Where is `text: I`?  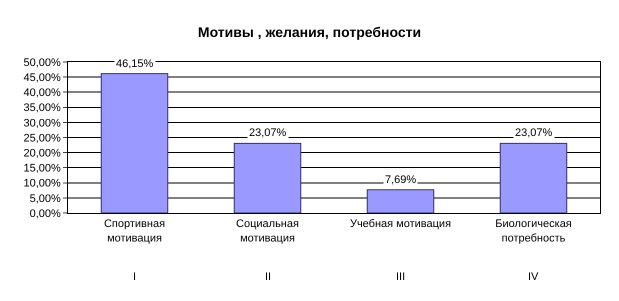 text: I is located at coordinates (134, 277).